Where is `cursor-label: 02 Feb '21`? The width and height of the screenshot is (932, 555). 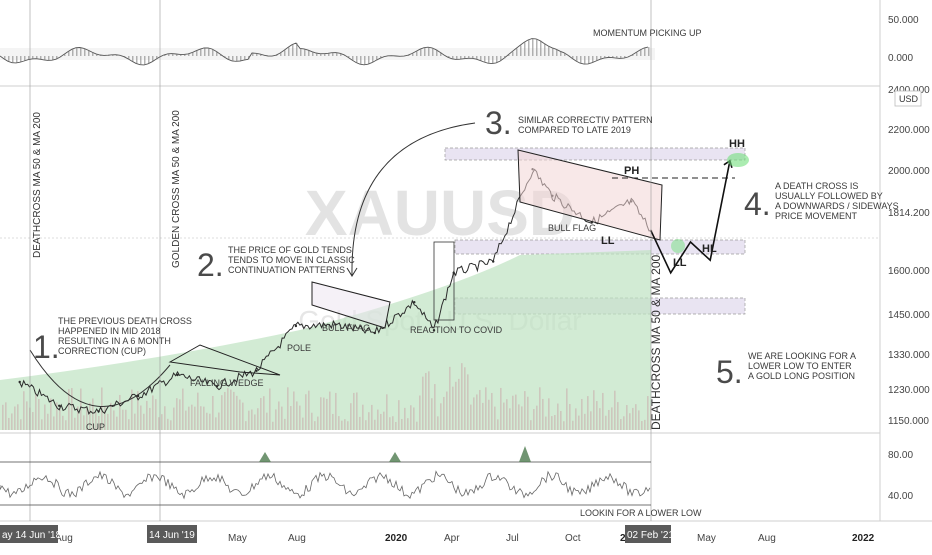
cursor-label: 02 Feb '21 is located at coordinates (650, 535).